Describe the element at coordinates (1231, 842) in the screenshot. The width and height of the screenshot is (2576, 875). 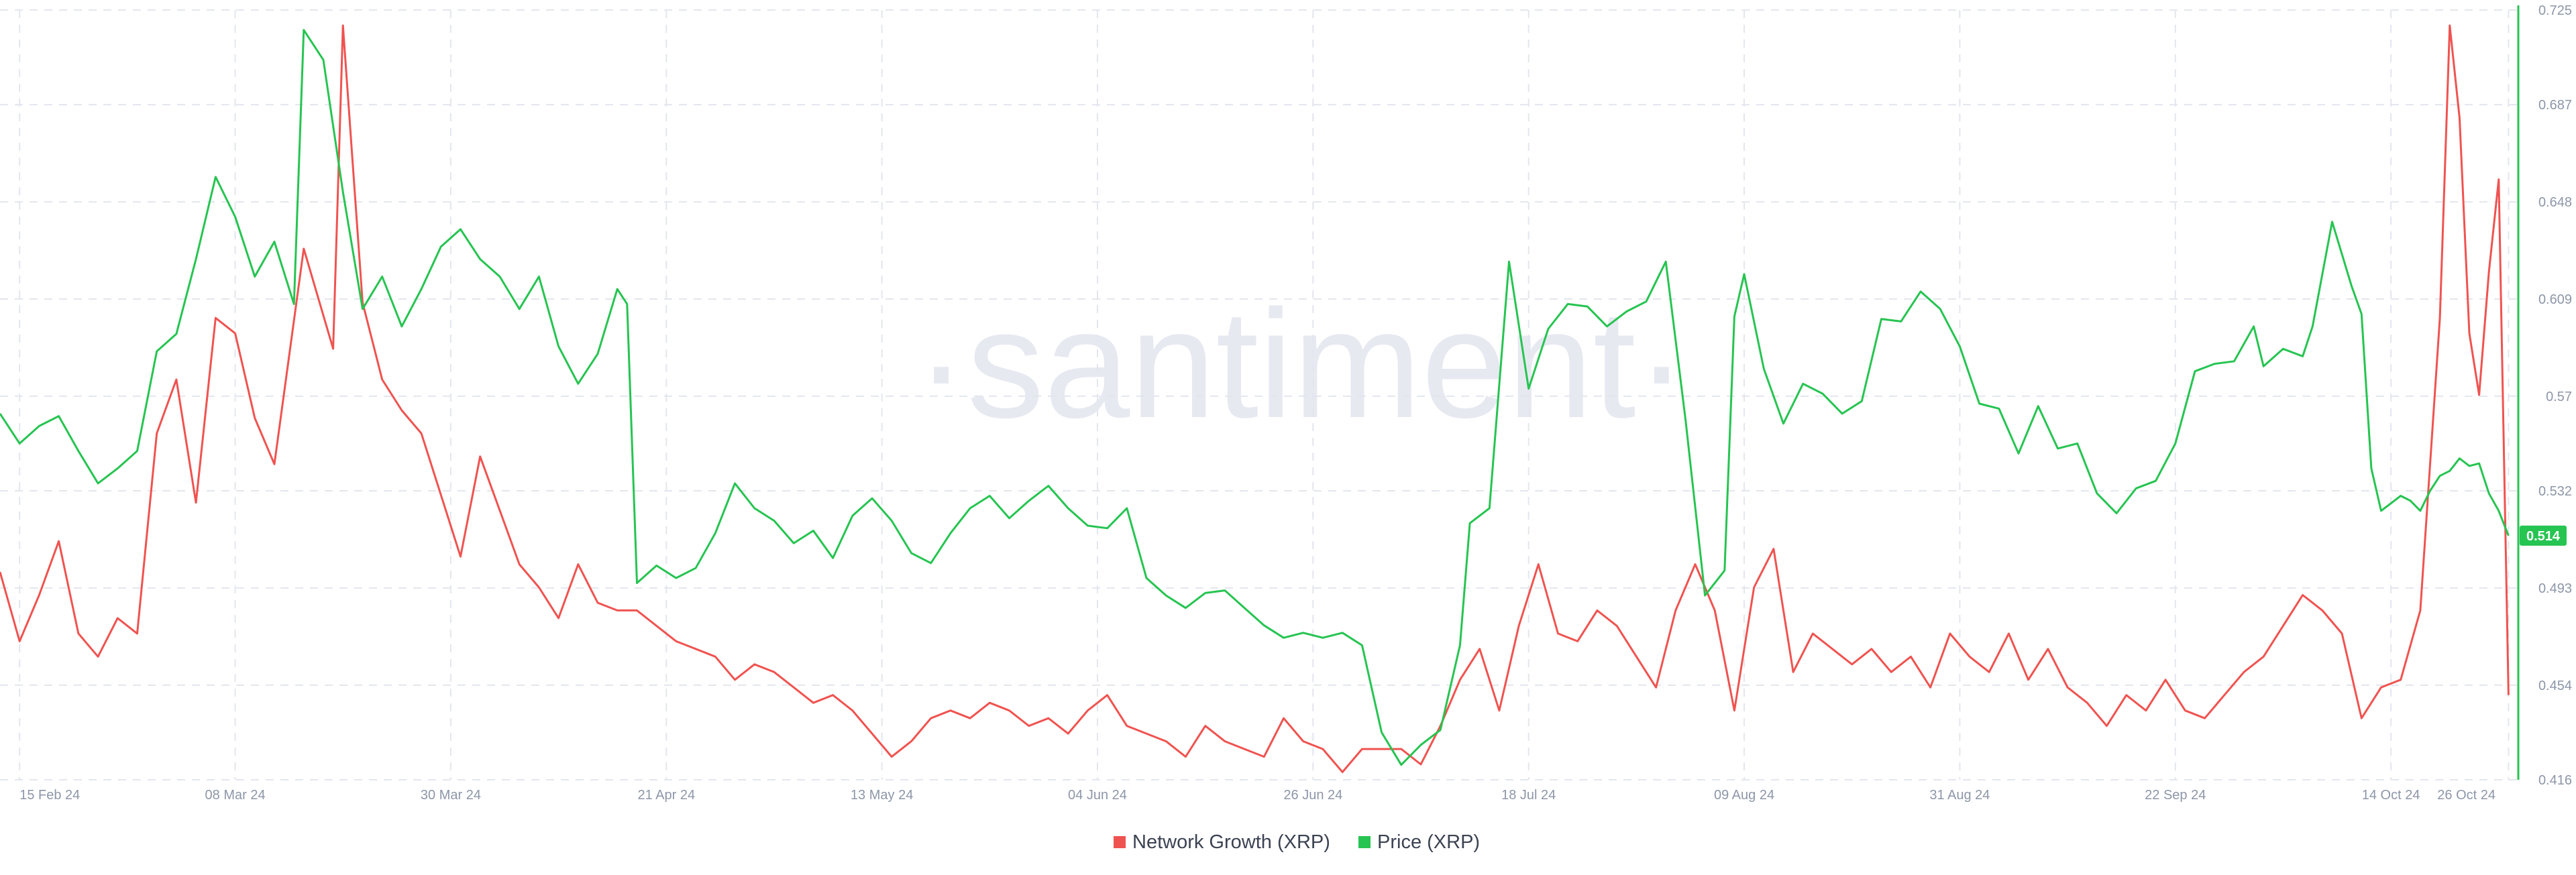
I see `legend-network-growth-label: Network Growth (XRP)` at that location.